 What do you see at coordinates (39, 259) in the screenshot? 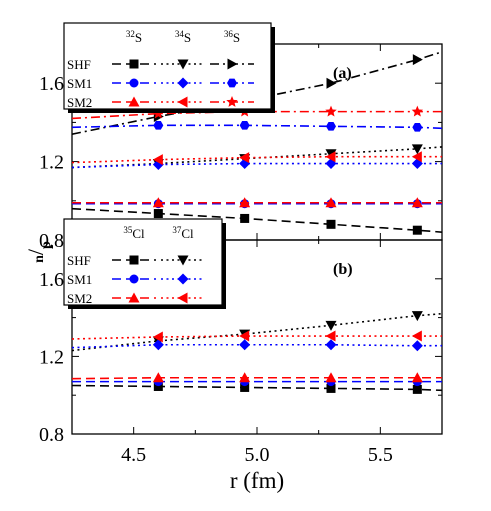
I see `y-label-numerator: n` at bounding box center [39, 259].